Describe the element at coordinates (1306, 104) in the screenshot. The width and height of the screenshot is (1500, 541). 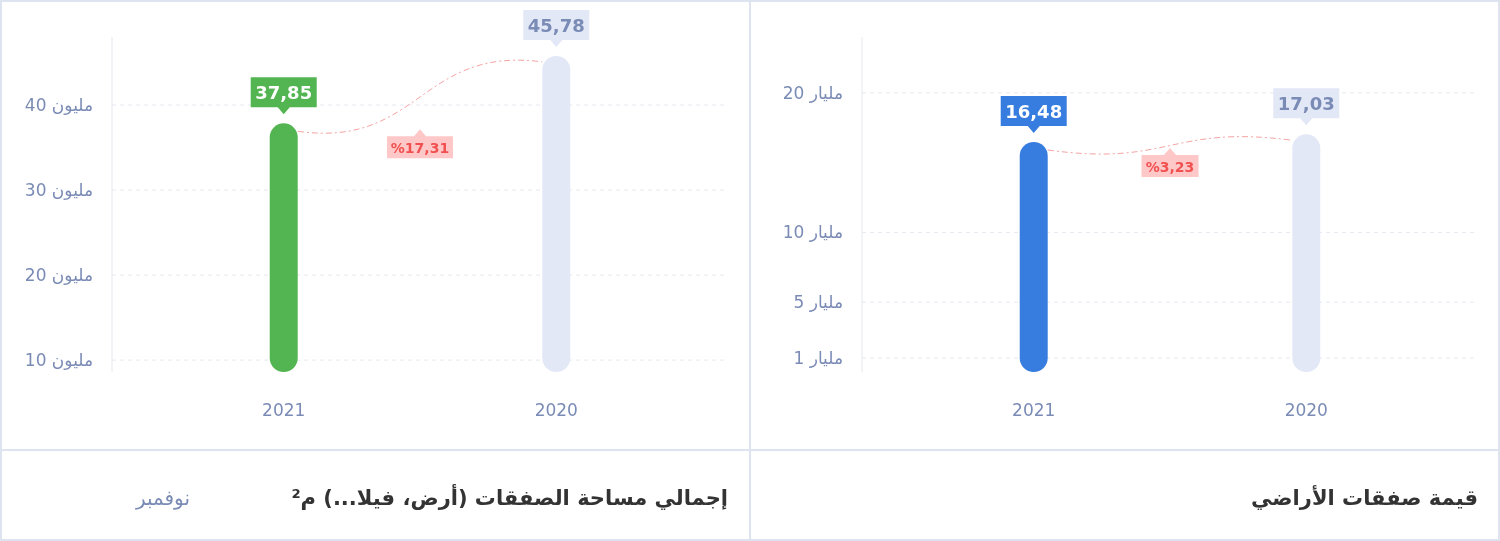
I see `data-label: 17,03` at that location.